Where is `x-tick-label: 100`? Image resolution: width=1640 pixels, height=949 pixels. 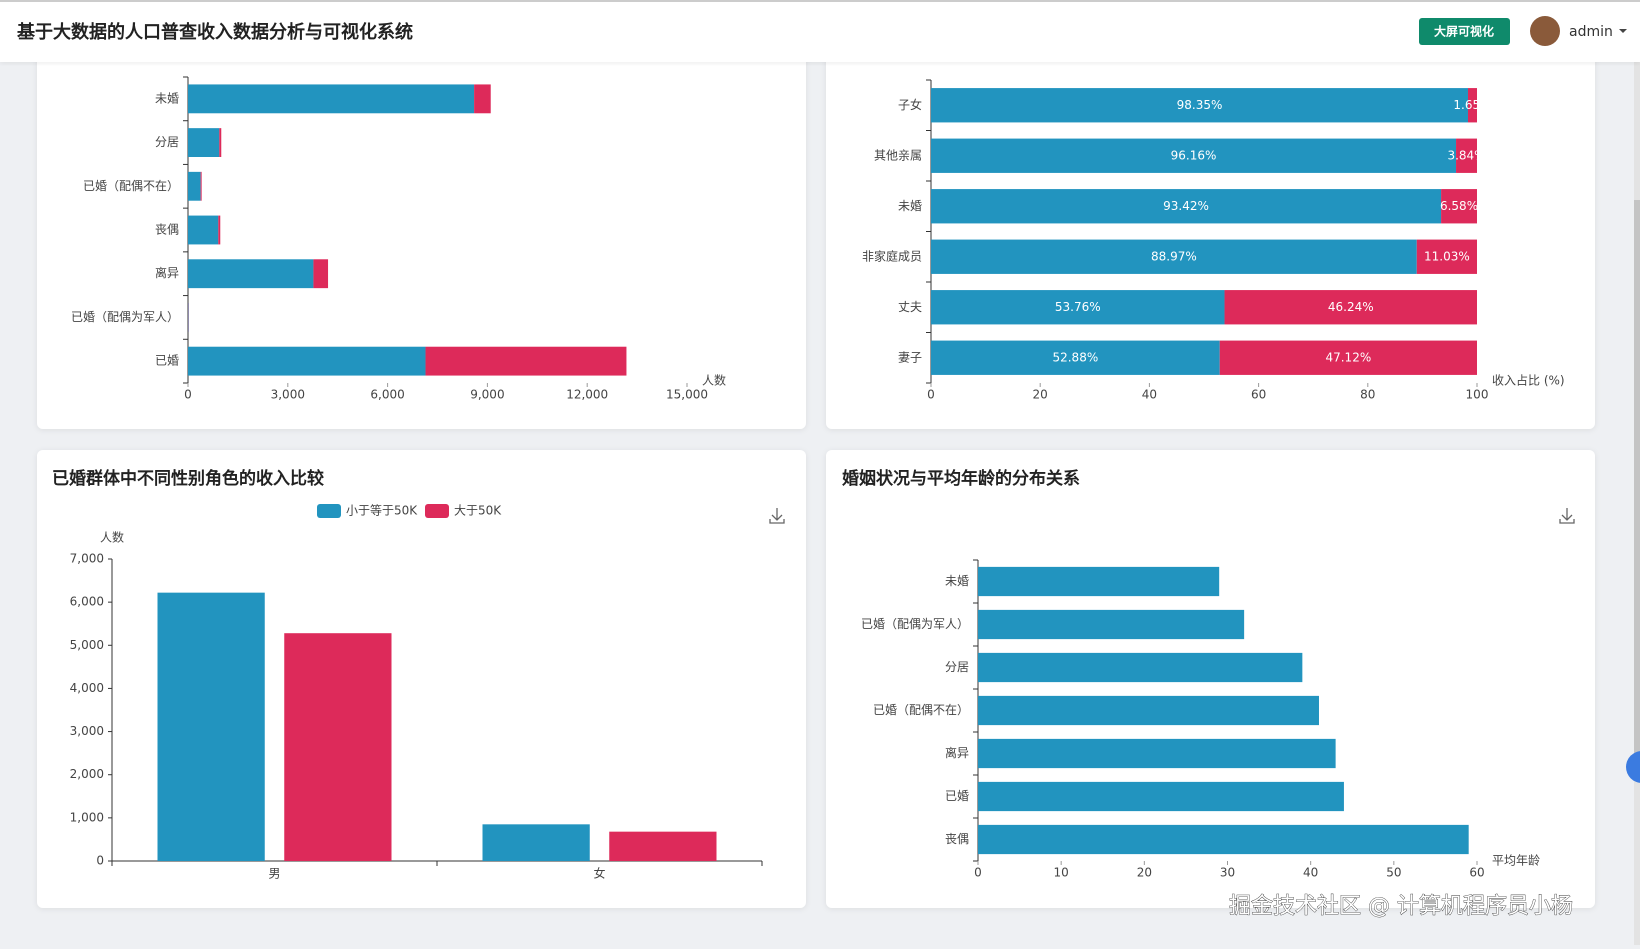
x-tick-label: 100 is located at coordinates (1477, 395).